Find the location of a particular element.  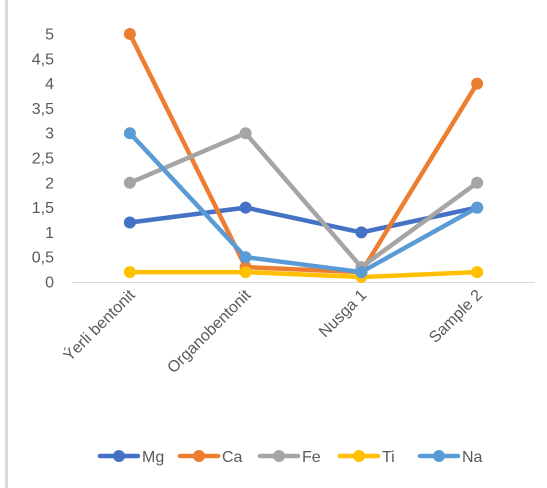

x-category-label: Ýerli bentonit is located at coordinates (99, 325).